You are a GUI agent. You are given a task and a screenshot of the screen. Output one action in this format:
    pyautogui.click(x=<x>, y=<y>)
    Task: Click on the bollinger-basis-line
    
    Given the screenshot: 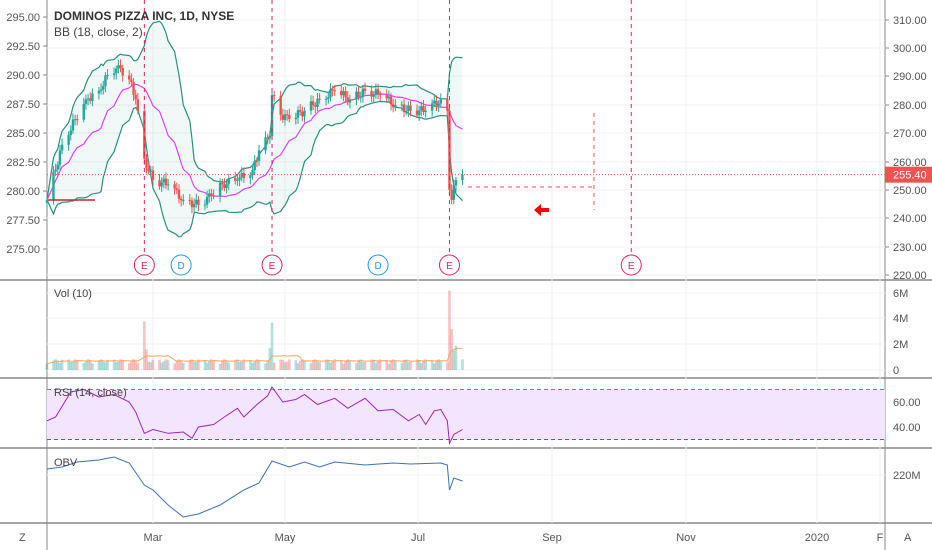 What is the action you would take?
    pyautogui.click(x=254, y=142)
    